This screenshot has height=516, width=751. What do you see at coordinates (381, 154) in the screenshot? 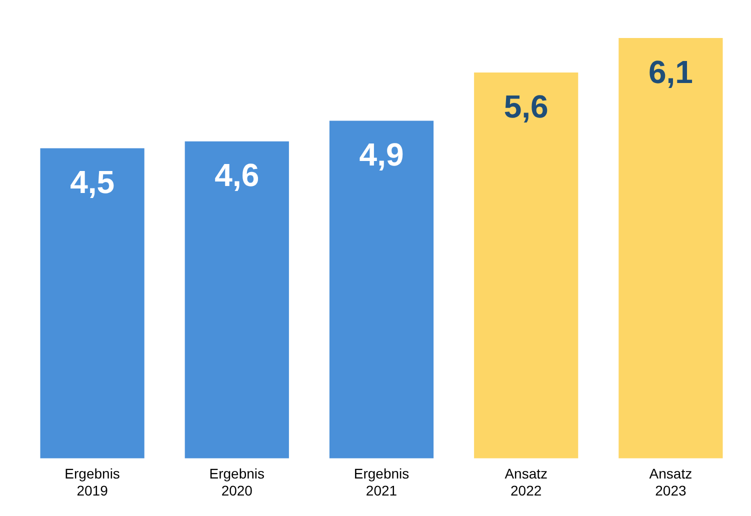
I see `data-label: 4,9` at bounding box center [381, 154].